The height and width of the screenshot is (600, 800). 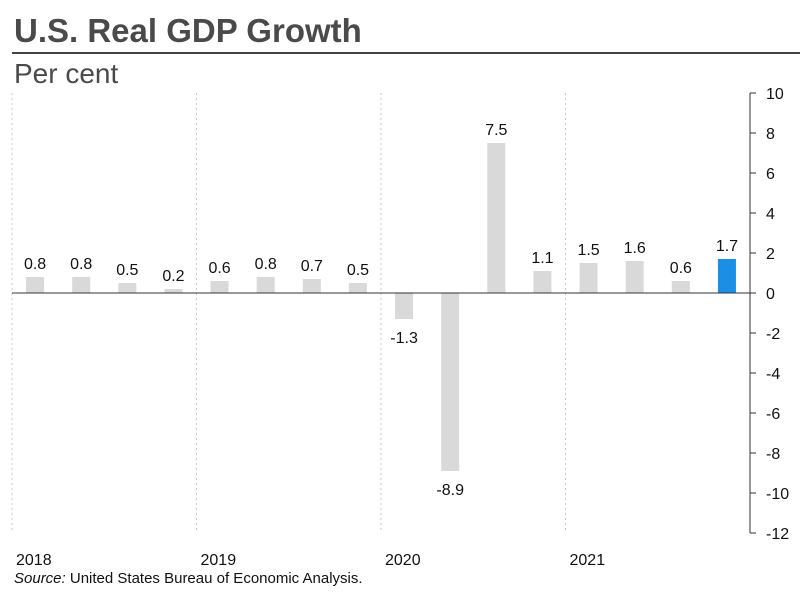 What do you see at coordinates (406, 53) in the screenshot?
I see `title-underline` at bounding box center [406, 53].